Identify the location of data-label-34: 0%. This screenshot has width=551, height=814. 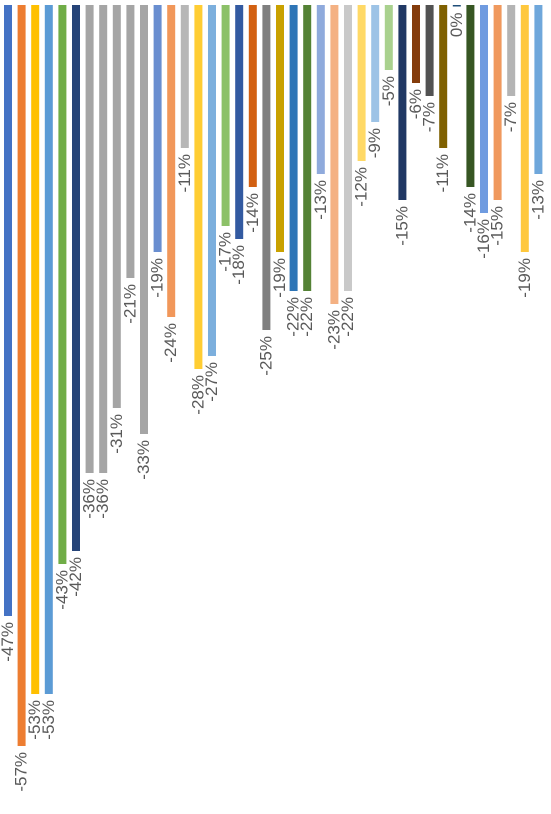
(456, 25).